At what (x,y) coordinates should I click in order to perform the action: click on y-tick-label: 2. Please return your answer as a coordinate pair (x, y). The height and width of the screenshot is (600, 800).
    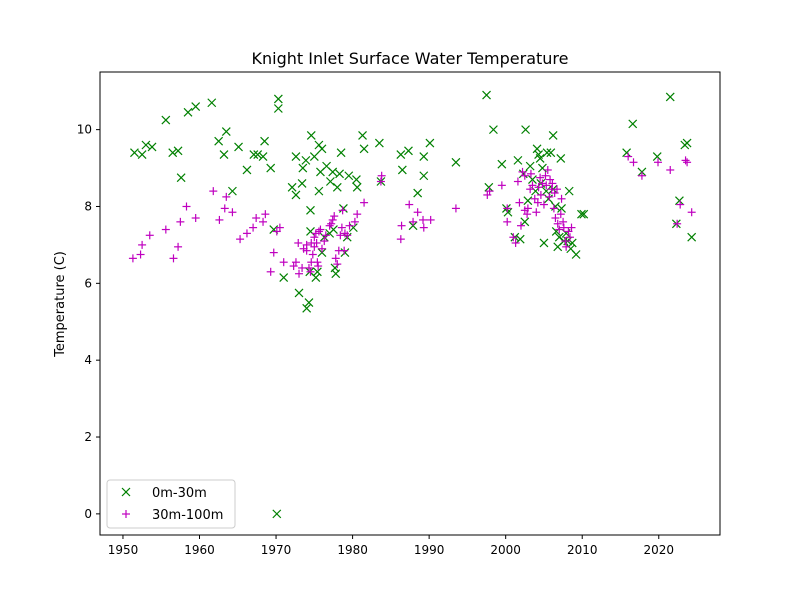
    Looking at the image, I should click on (88, 437).